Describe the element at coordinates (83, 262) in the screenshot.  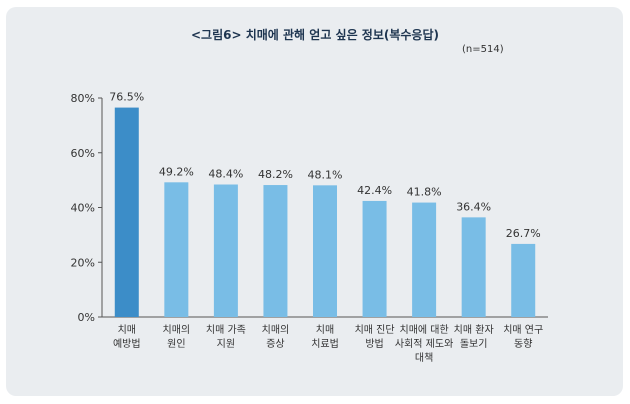
I see `y-tick-label: 20%` at that location.